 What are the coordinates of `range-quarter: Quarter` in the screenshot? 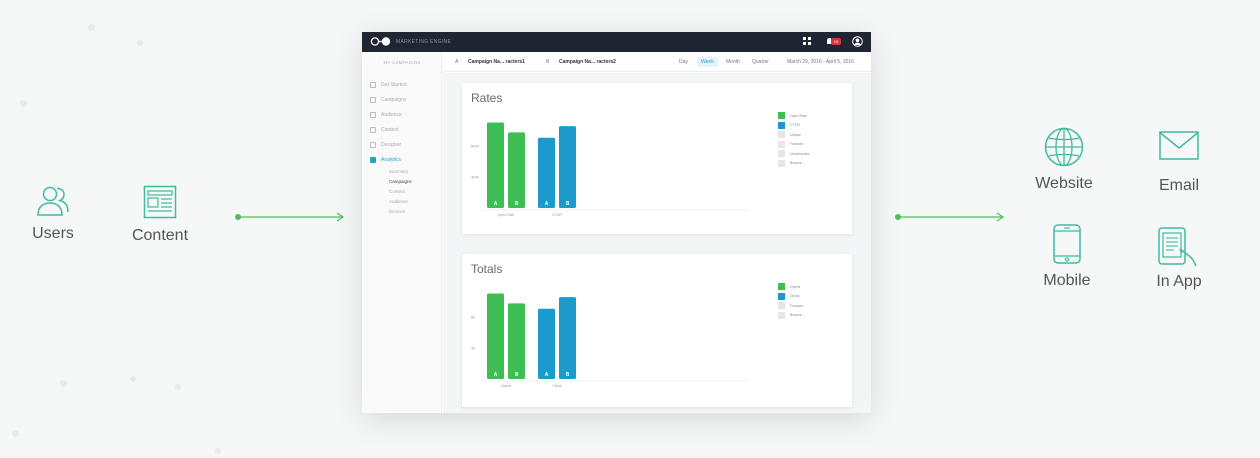 It's located at (760, 62).